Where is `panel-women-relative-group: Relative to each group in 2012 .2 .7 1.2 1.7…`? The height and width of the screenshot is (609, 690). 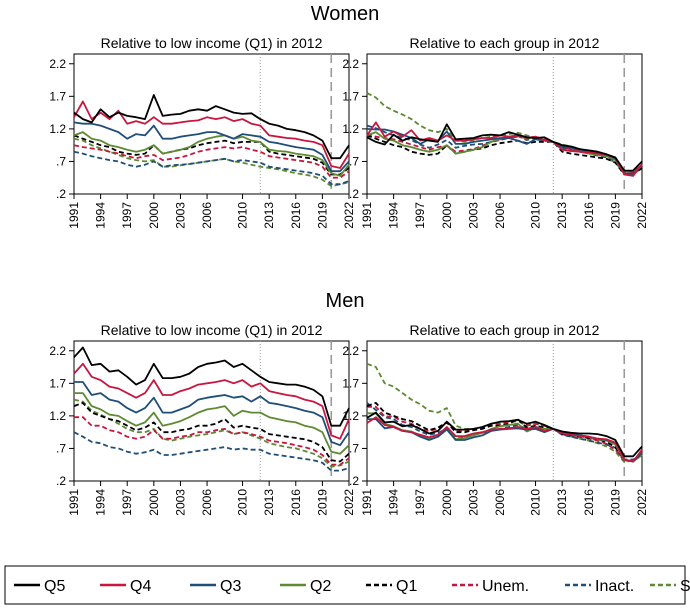
panel-women-relative-group: Relative to each group in 2012 .2 .7 1.2 1.7… is located at coordinates (495, 132).